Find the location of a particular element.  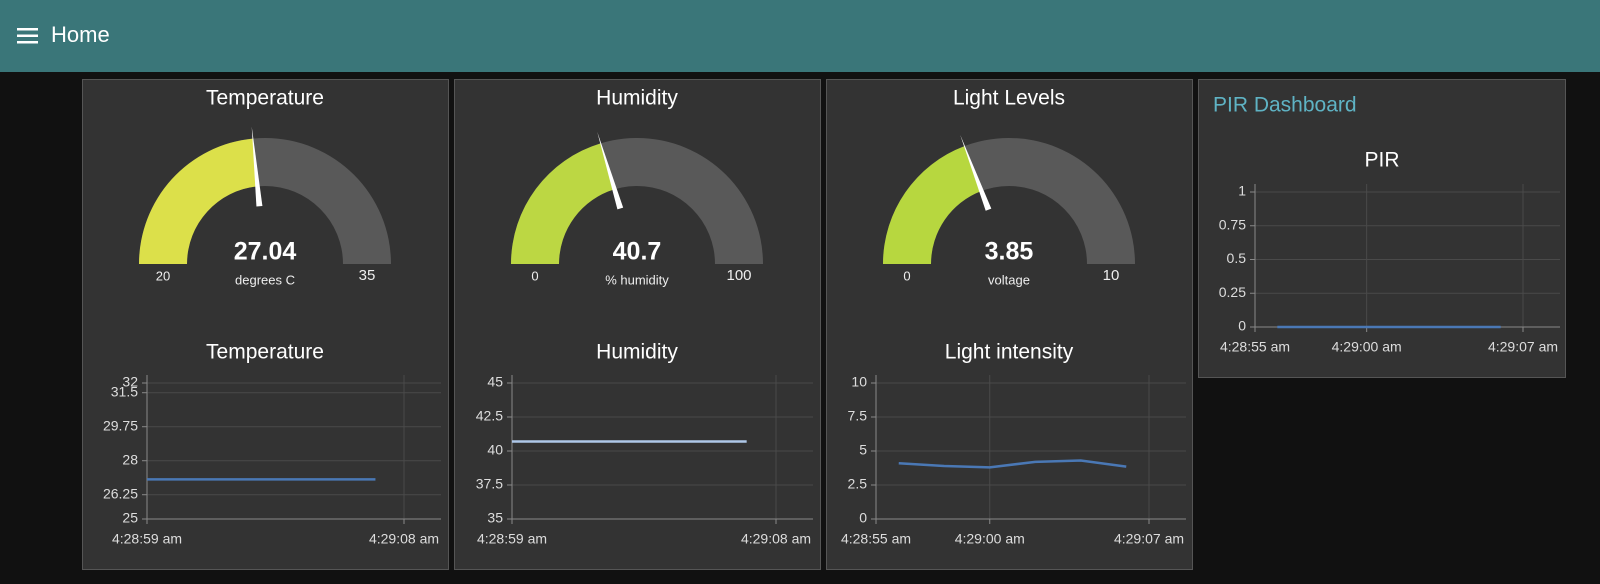

y-tick-label: 40 is located at coordinates (495, 450).